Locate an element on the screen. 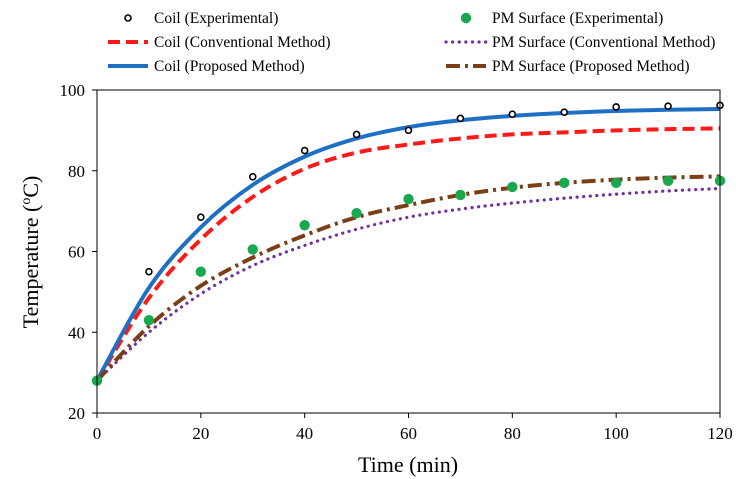 The image size is (736, 479). legend-label: PM Surface (Proposed Method) is located at coordinates (591, 66).